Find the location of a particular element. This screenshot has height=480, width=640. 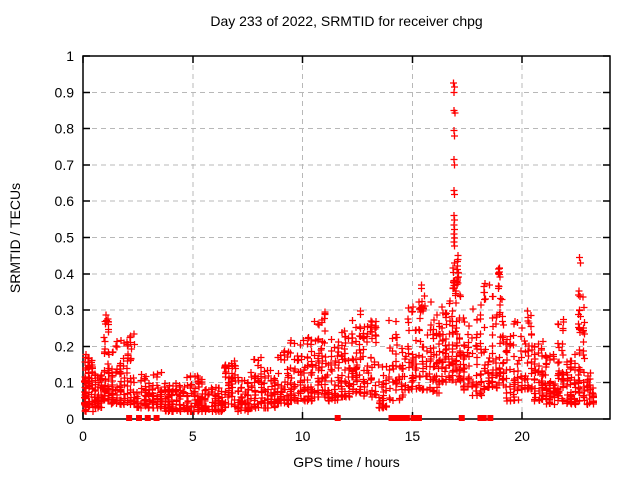

y-tick-label: 0.1 is located at coordinates (65, 383).